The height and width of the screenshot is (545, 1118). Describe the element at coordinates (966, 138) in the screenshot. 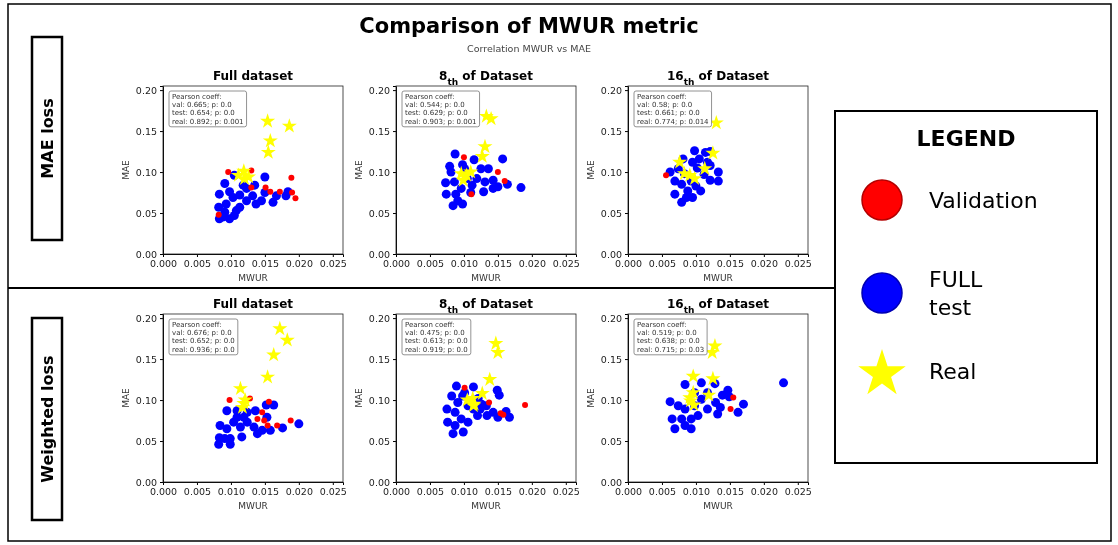

I see `legend-title: LEGEND` at that location.